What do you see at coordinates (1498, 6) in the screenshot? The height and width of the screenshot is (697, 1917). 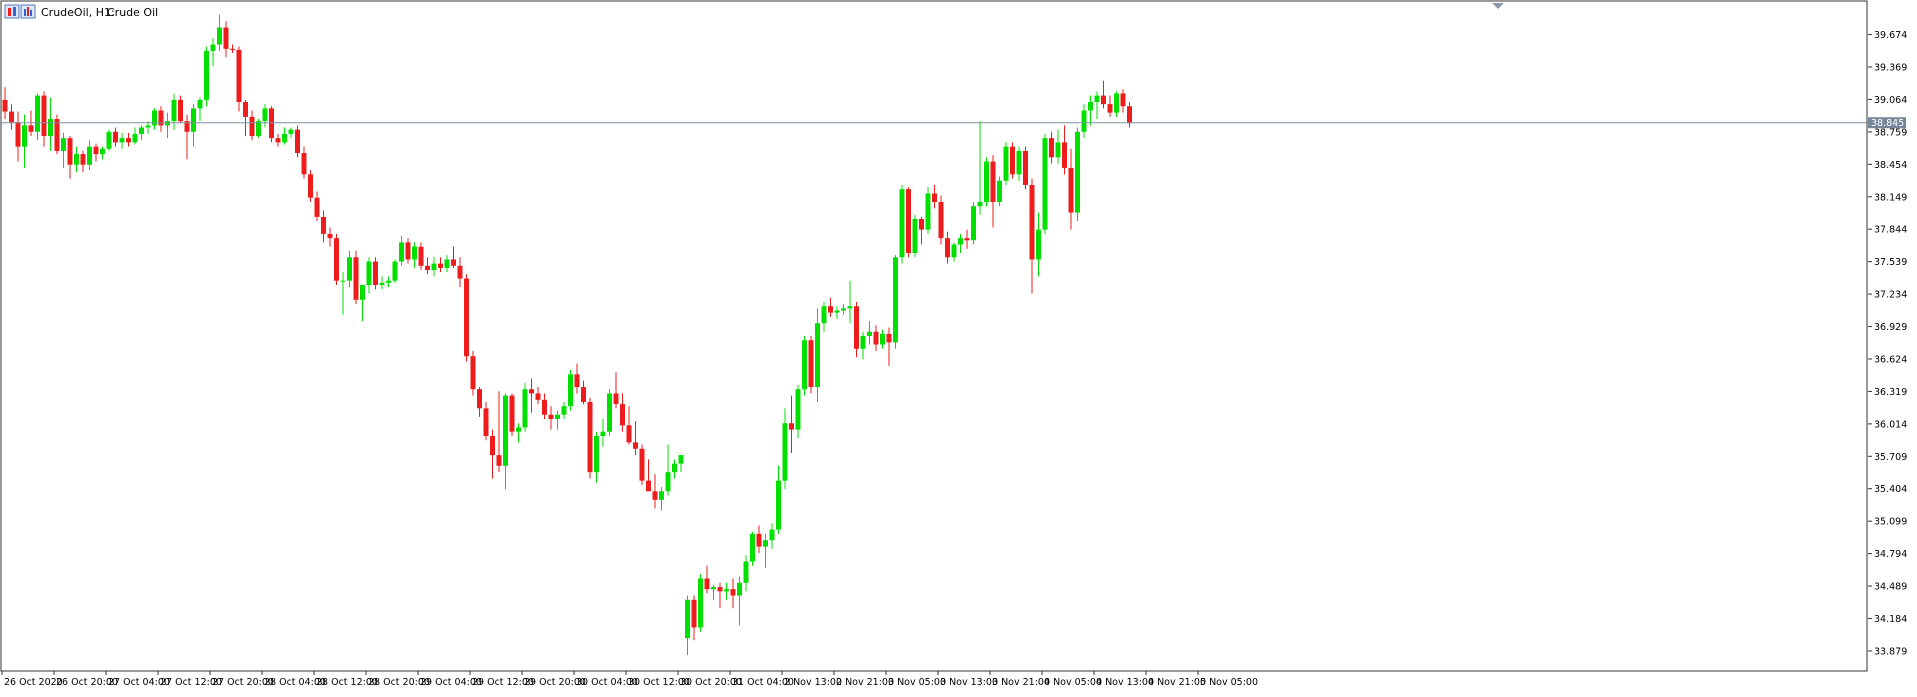 I see `chart-shift-marker-icon` at bounding box center [1498, 6].